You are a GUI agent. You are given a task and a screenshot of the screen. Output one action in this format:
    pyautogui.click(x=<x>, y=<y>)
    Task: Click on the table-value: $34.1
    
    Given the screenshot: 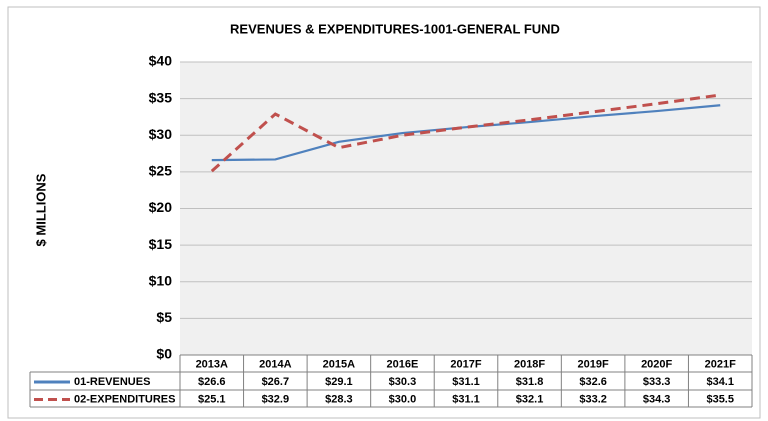 What is the action you would take?
    pyautogui.click(x=720, y=382)
    